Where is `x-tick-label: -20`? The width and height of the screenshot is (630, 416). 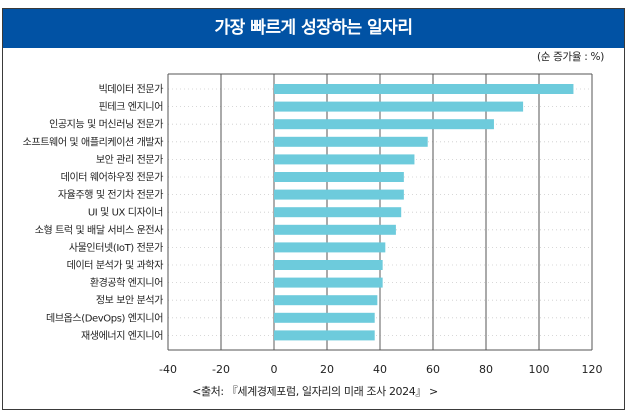 x-tick-label: -20 is located at coordinates (221, 369).